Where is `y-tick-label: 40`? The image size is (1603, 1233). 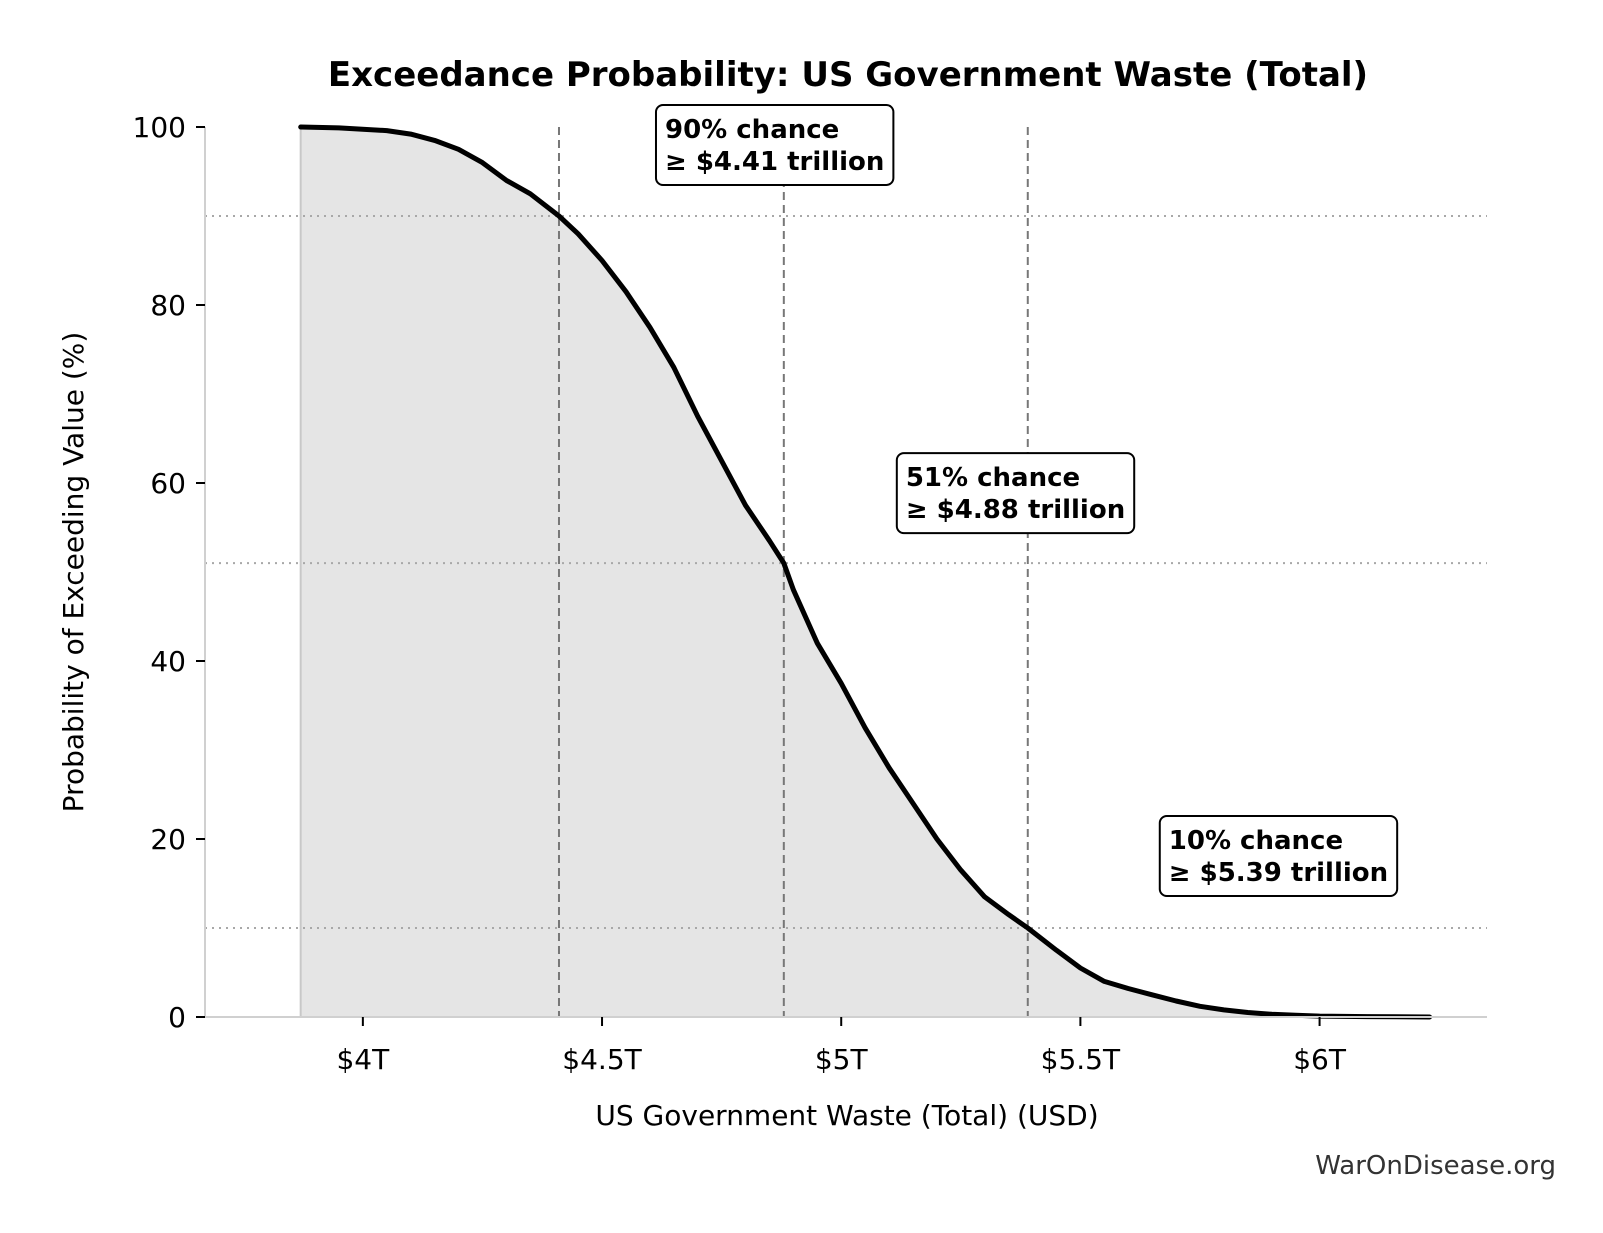
y-tick-label: 40 is located at coordinates (168, 661).